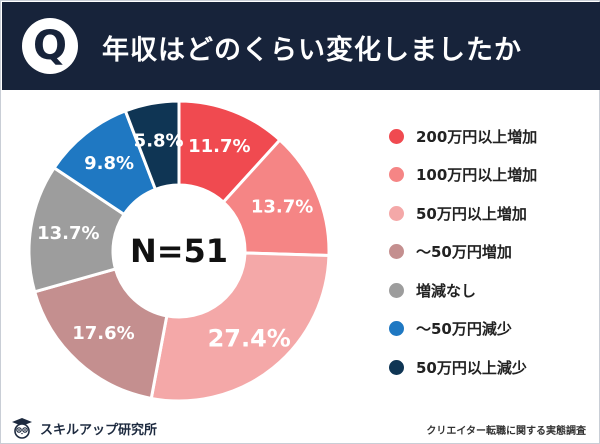 Image resolution: width=600 pixels, height=444 pixels. What do you see at coordinates (109, 163) in the screenshot?
I see `slice-label-6: 9.8%` at bounding box center [109, 163].